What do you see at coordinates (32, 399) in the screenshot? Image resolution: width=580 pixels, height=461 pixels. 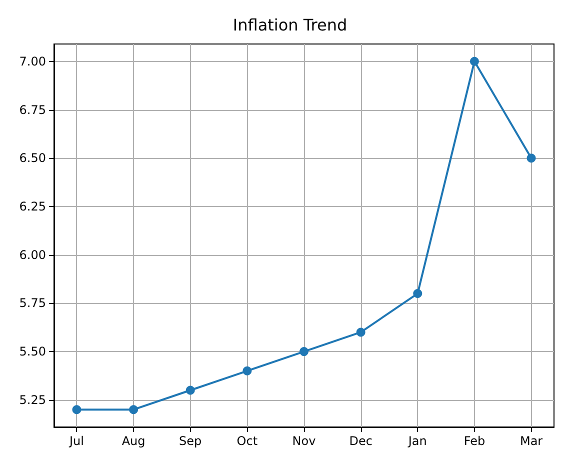 I see `y-tick-label: 5.25` at bounding box center [32, 399].